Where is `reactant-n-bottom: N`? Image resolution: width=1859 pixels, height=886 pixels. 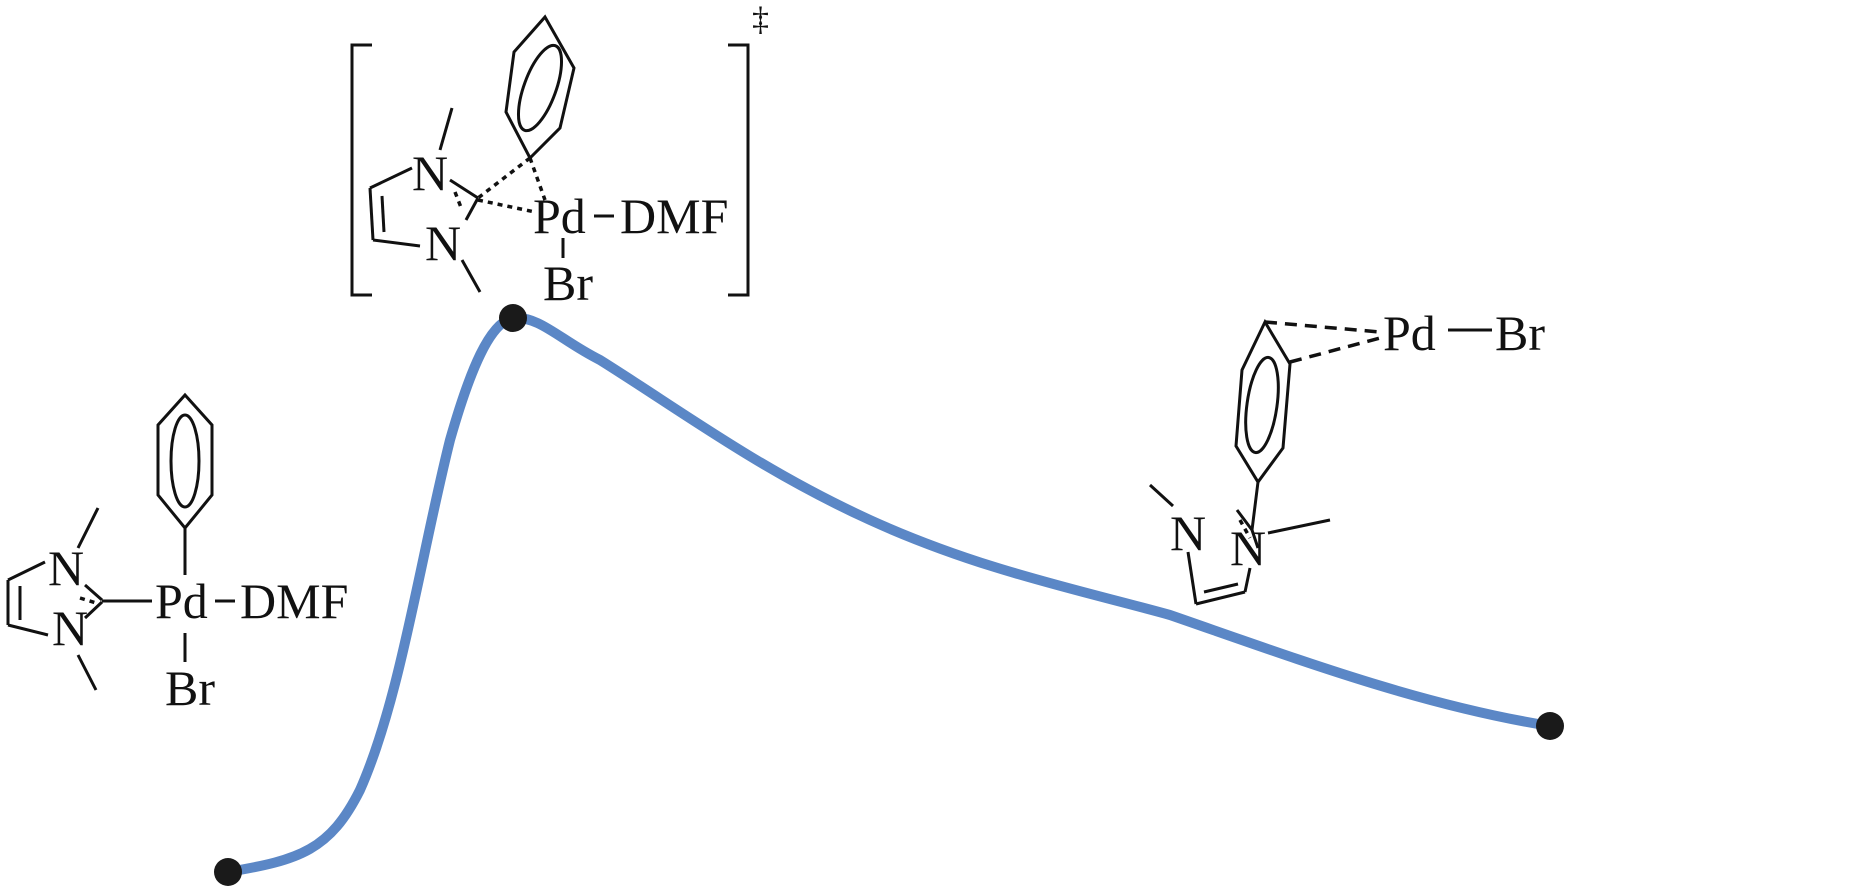 reactant-n-bottom: N is located at coordinates (70, 628).